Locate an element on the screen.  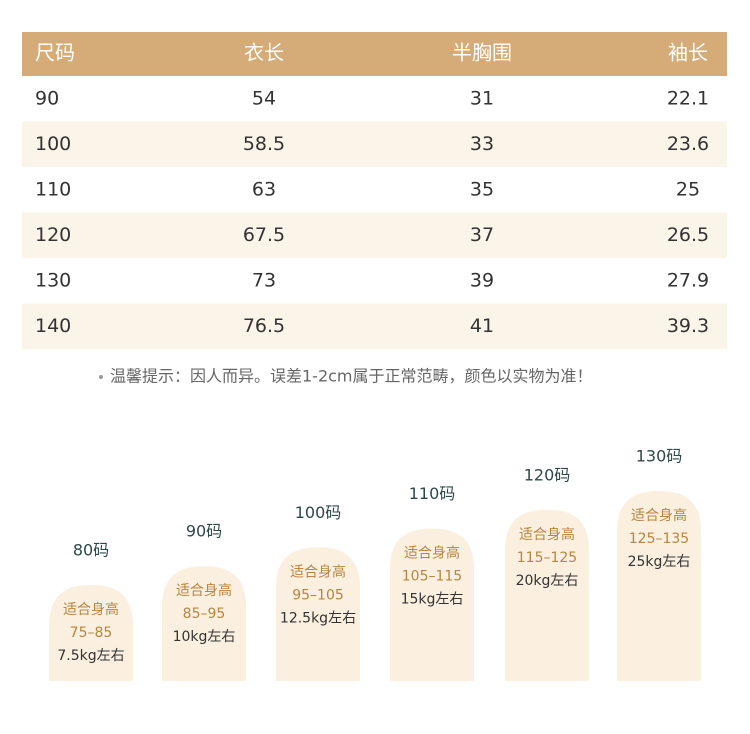
table-cell: 39.3 is located at coordinates (688, 326).